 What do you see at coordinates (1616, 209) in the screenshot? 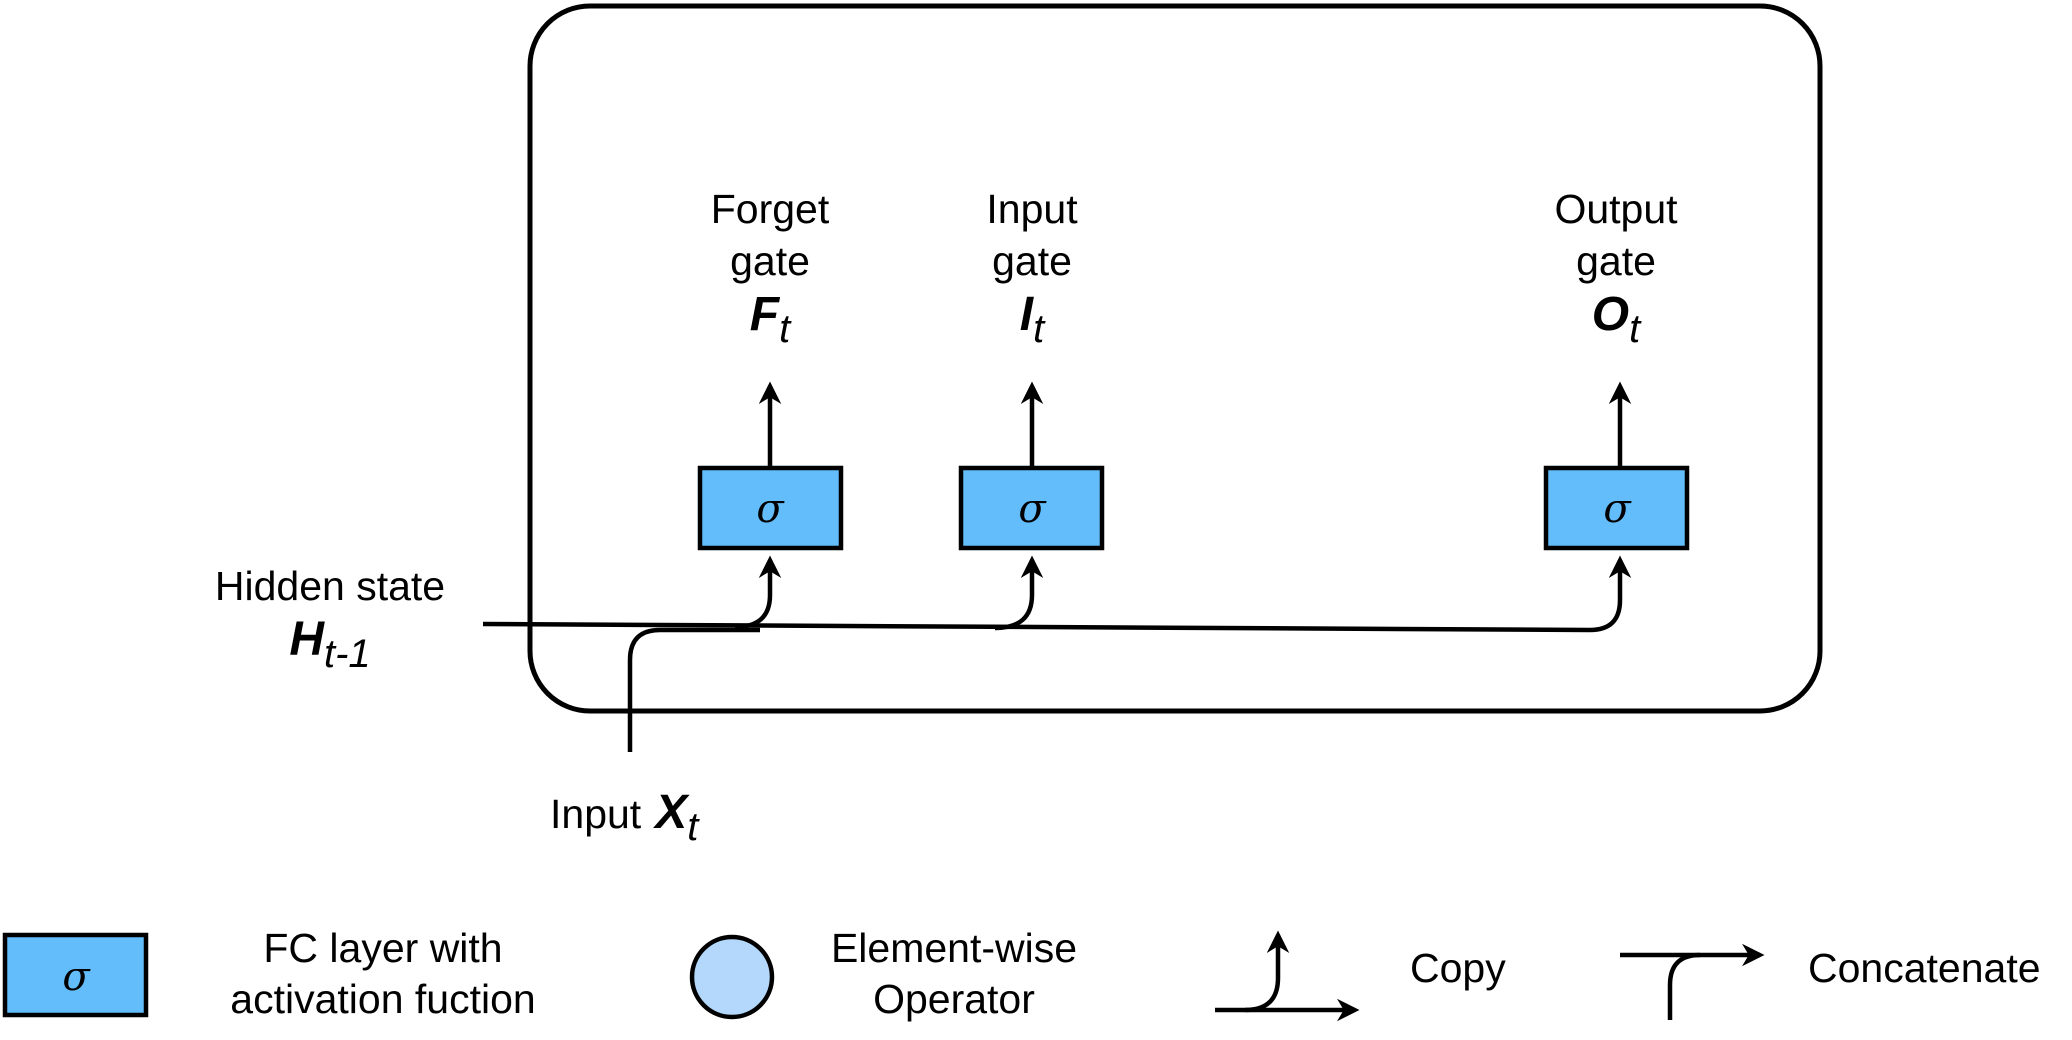
I see `output-gate-label-line1: Output` at bounding box center [1616, 209].